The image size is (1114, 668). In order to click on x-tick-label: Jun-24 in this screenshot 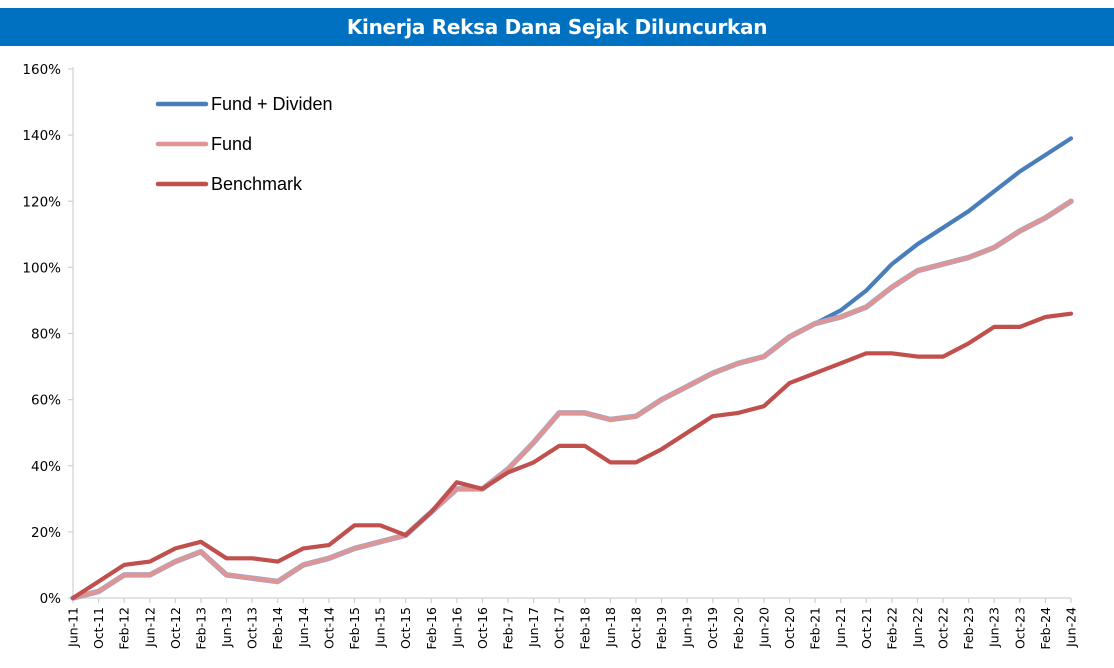, I will do `click(1071, 627)`.